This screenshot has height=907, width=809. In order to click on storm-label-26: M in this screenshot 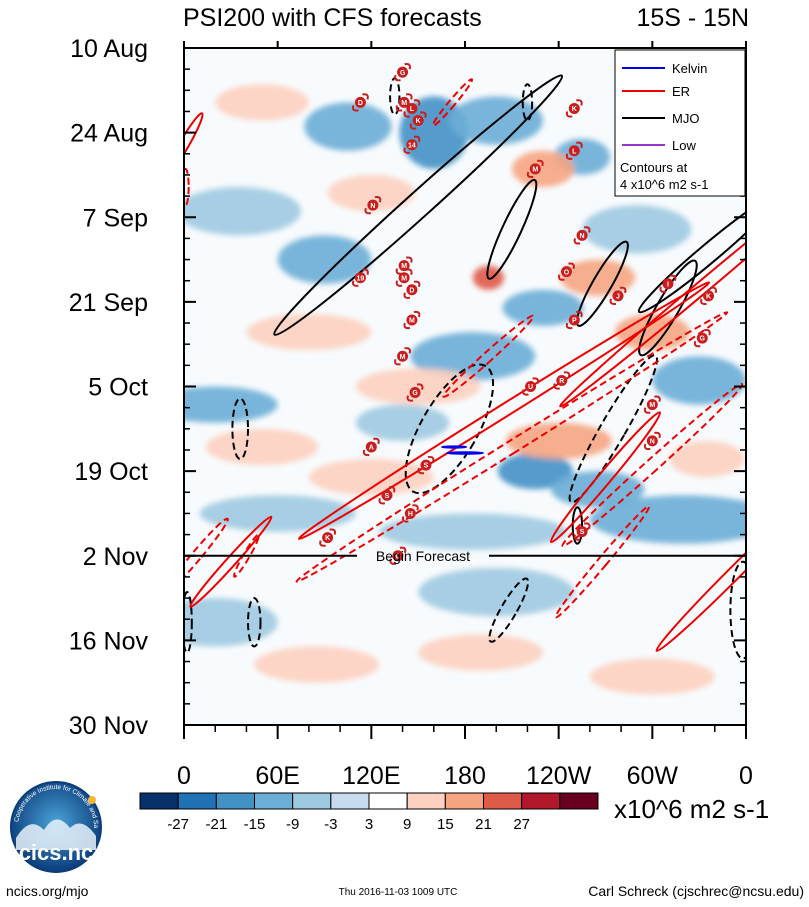, I will do `click(652, 405)`.